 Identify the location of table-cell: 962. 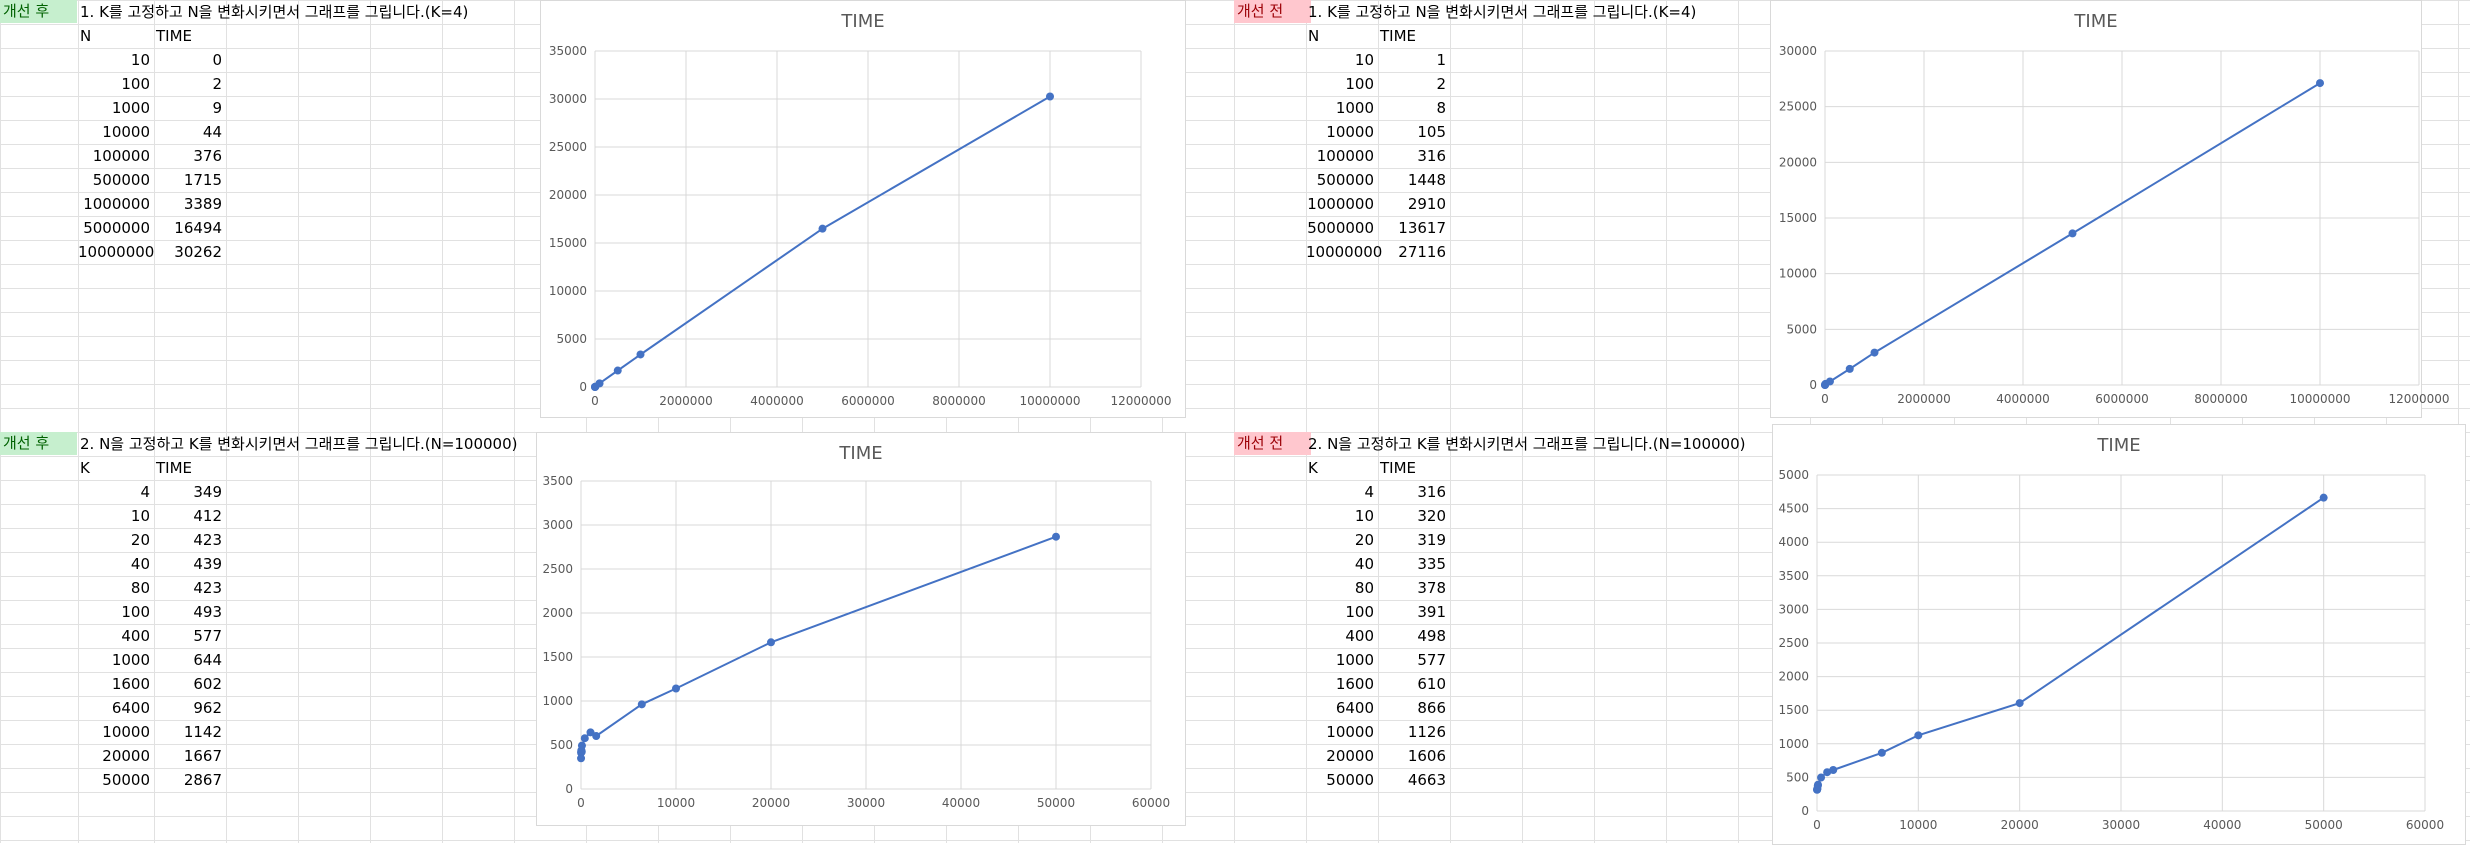
(207, 708).